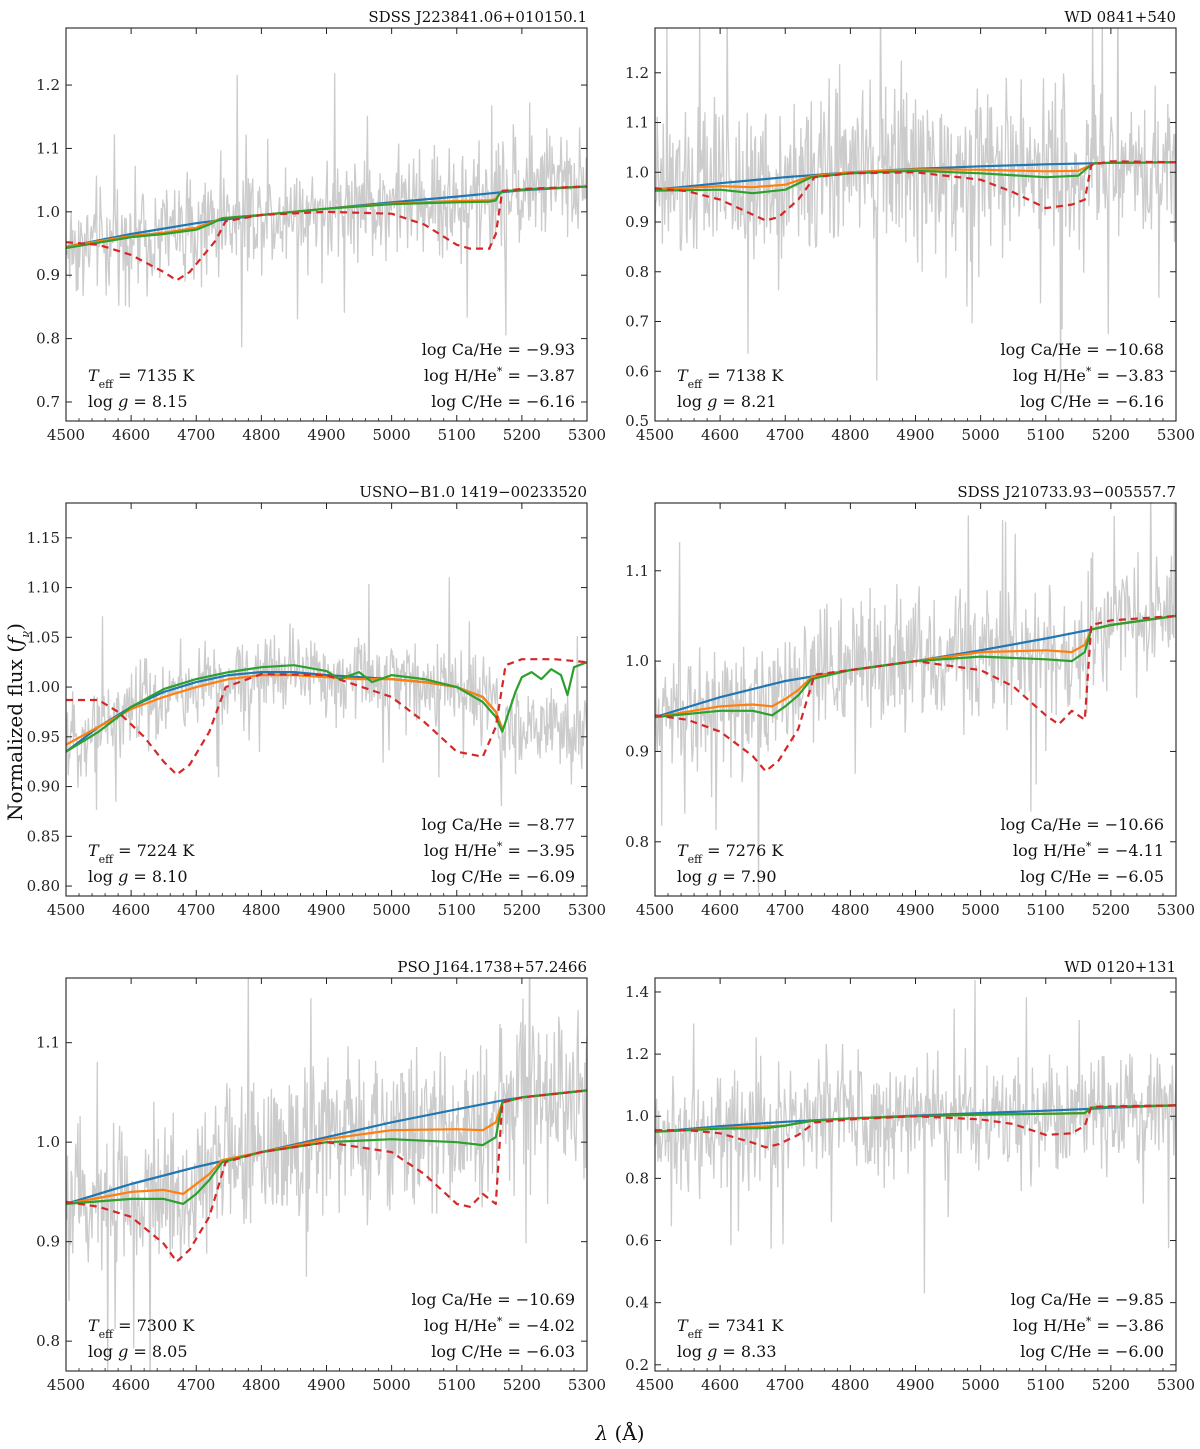 Image resolution: width=1200 pixels, height=1449 pixels. What do you see at coordinates (1082, 349) in the screenshot?
I see `ca-abundance-annotation: log Ca/He = −10.68` at bounding box center [1082, 349].